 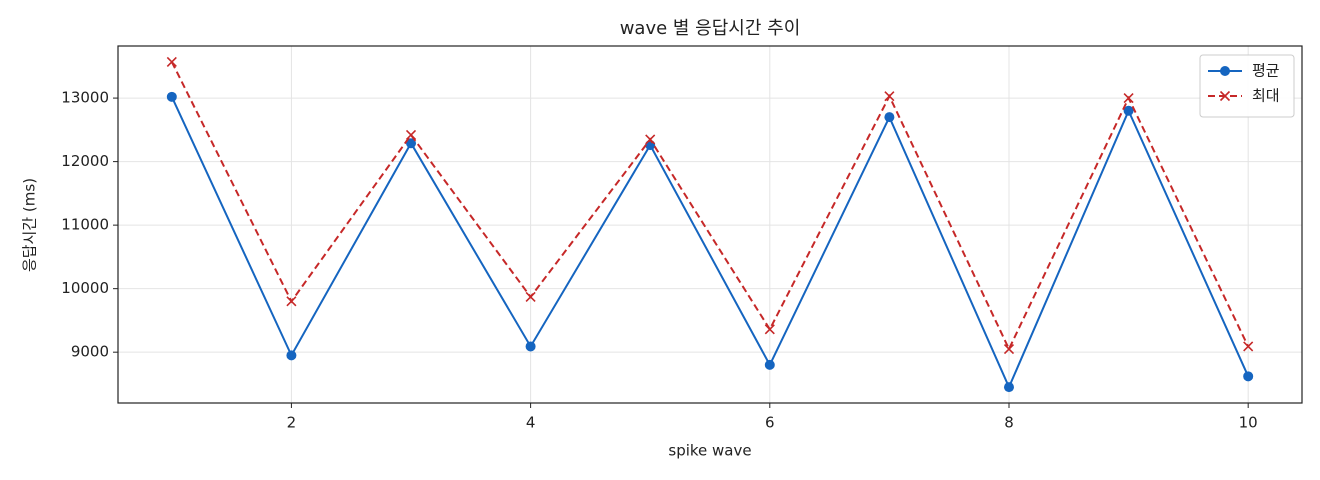 I want to click on y-axis-label: 응답시간 (ms), so click(x=30, y=225).